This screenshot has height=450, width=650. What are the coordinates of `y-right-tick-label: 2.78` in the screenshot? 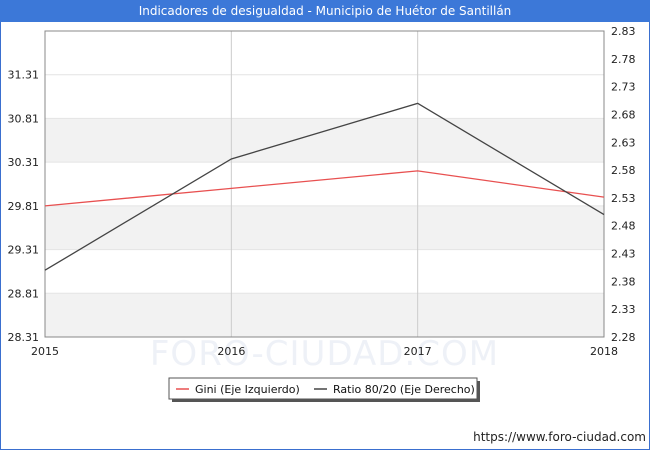 It's located at (623, 59).